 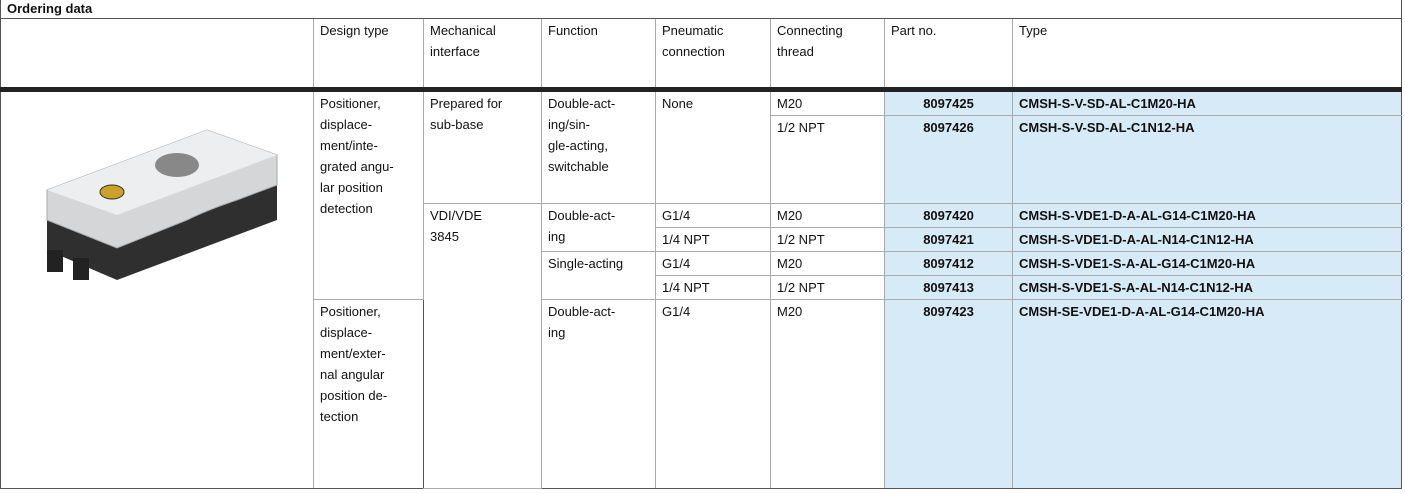 What do you see at coordinates (914, 30) in the screenshot?
I see `cell-line: Part no.` at bounding box center [914, 30].